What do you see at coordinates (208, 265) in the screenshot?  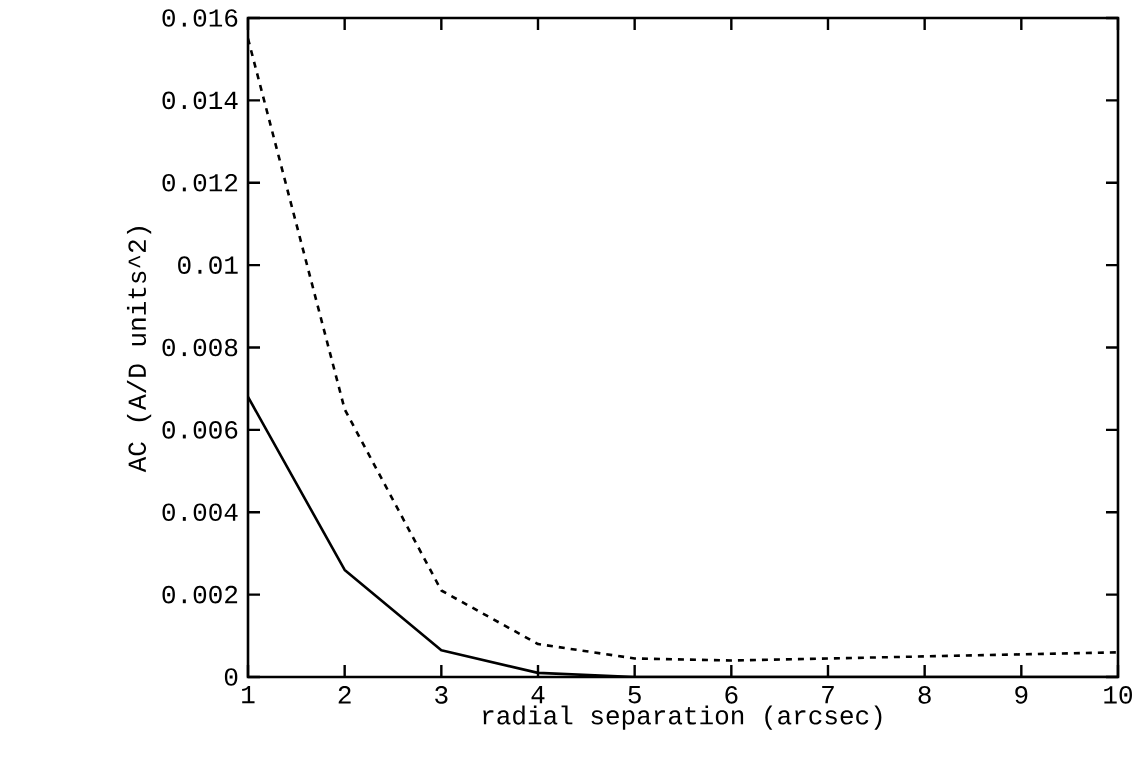 I see `y-tick-label: 0.01` at bounding box center [208, 265].